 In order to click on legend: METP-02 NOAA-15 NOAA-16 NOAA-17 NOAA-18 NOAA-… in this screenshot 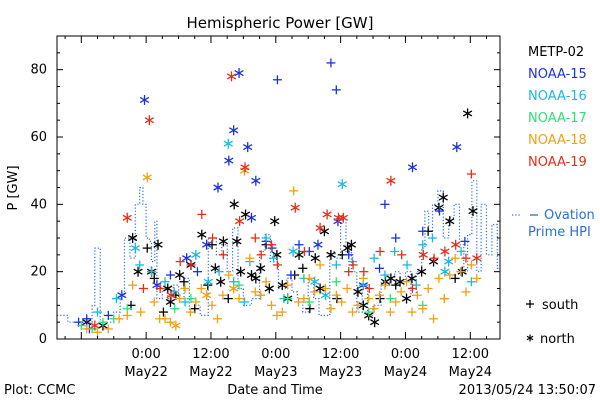, I will do `click(553, 196)`.